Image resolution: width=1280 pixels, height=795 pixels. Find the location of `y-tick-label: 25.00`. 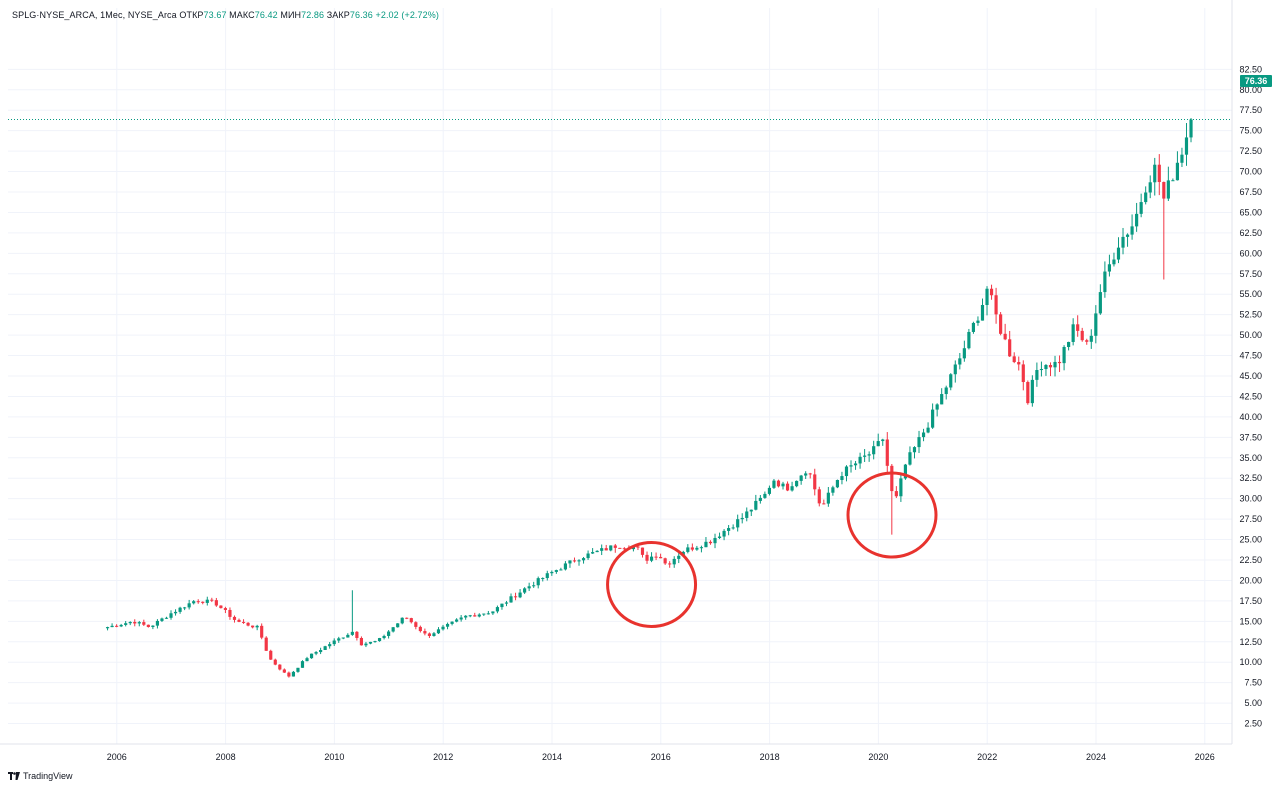

y-tick-label: 25.00 is located at coordinates (1250, 540).